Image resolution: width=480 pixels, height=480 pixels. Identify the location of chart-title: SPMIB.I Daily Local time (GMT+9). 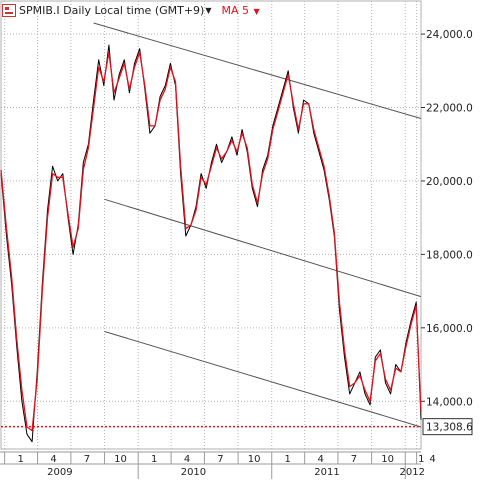
(112, 10).